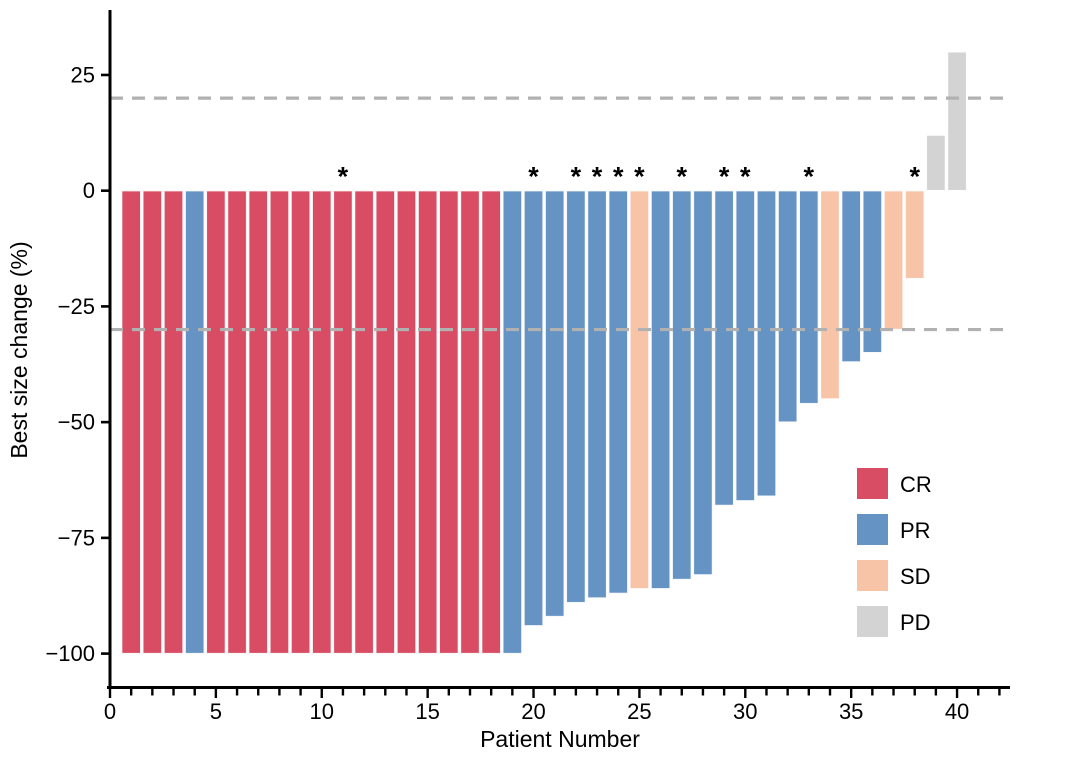 The width and height of the screenshot is (1080, 763). What do you see at coordinates (724, 177) in the screenshot?
I see `asterisk-patient-29: *` at bounding box center [724, 177].